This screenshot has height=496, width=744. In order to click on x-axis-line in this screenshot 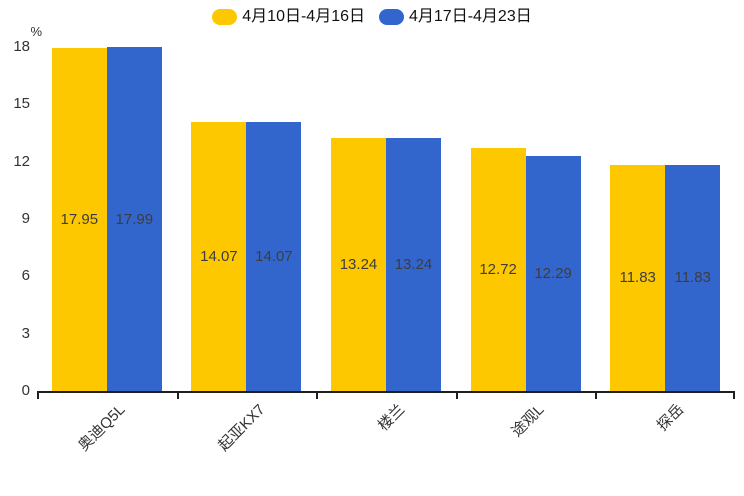, I will do `click(386, 392)`.